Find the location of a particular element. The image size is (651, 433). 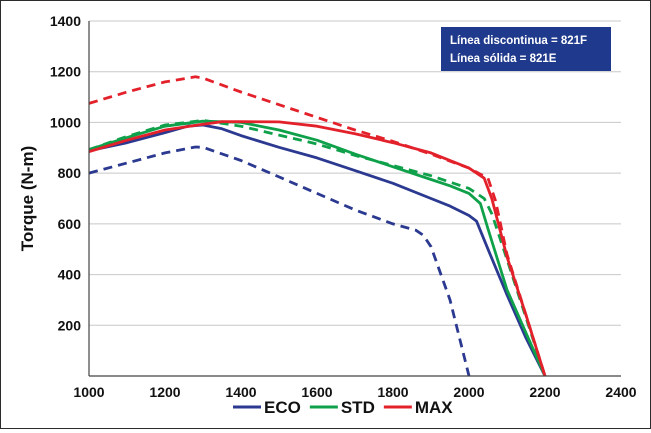

y-tick-label: 800 is located at coordinates (70, 173).